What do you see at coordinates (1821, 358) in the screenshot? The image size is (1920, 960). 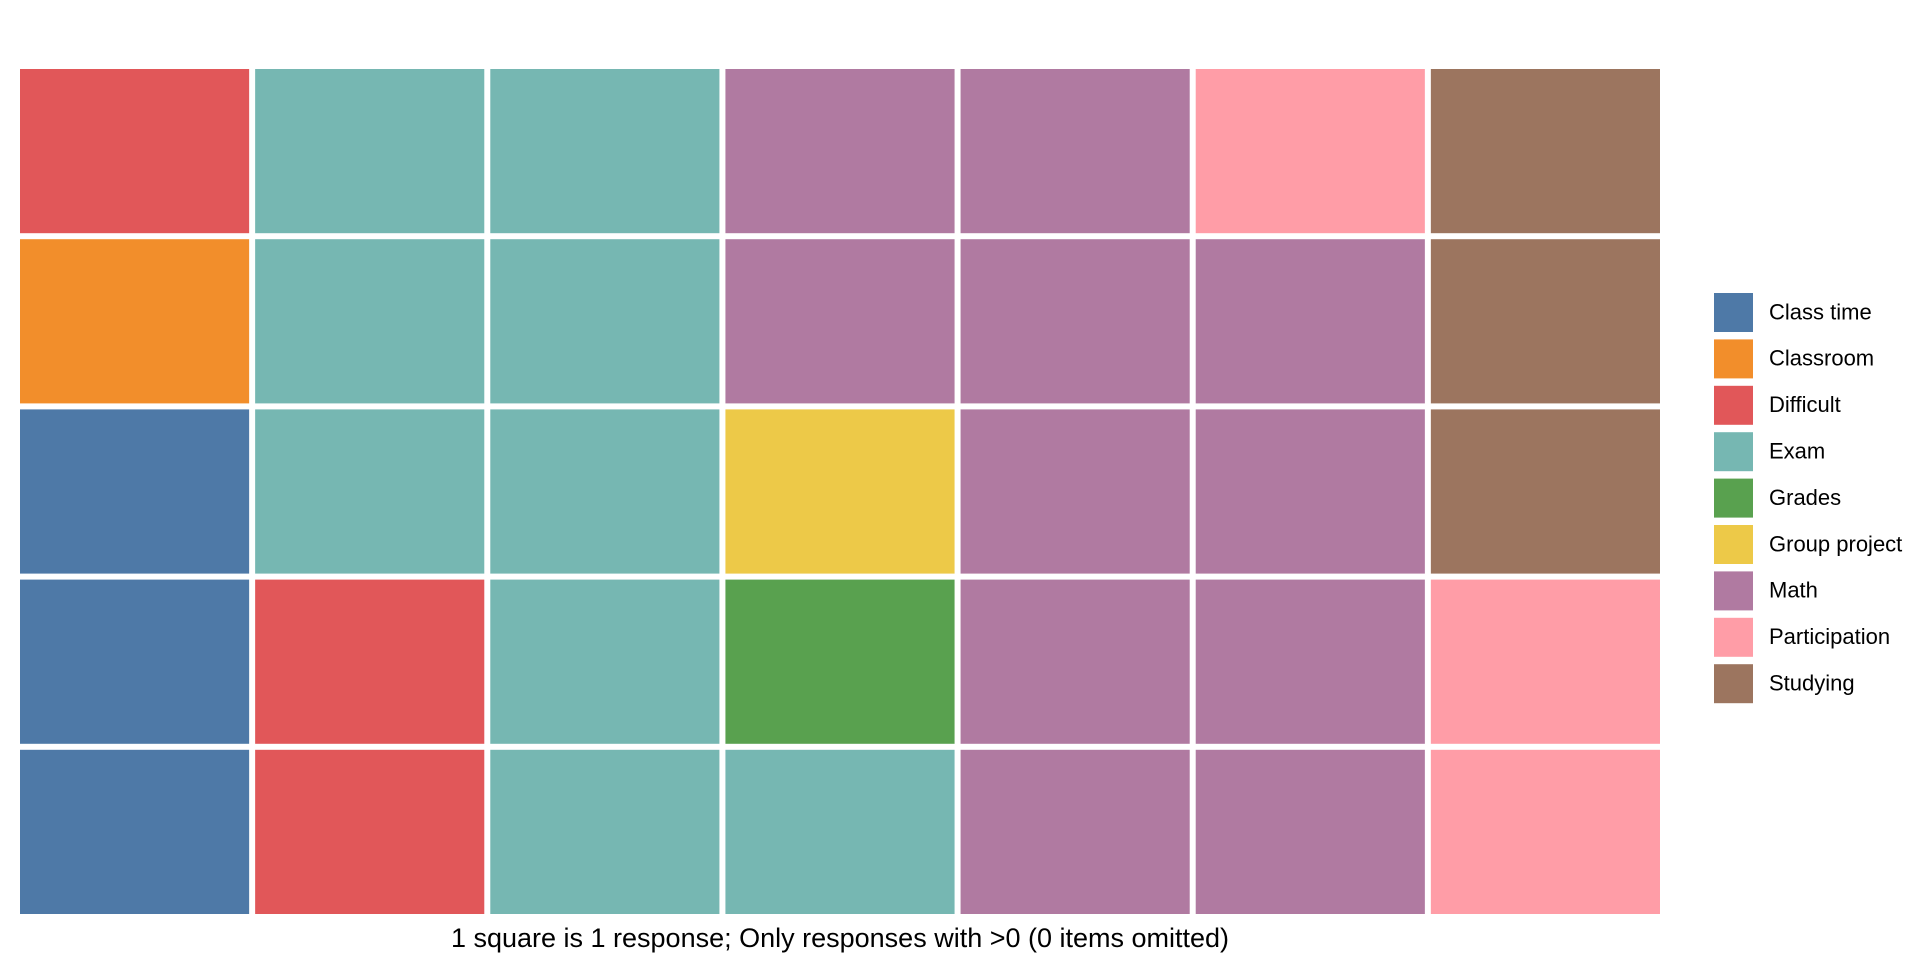 I see `legend-label: Classroom` at bounding box center [1821, 358].